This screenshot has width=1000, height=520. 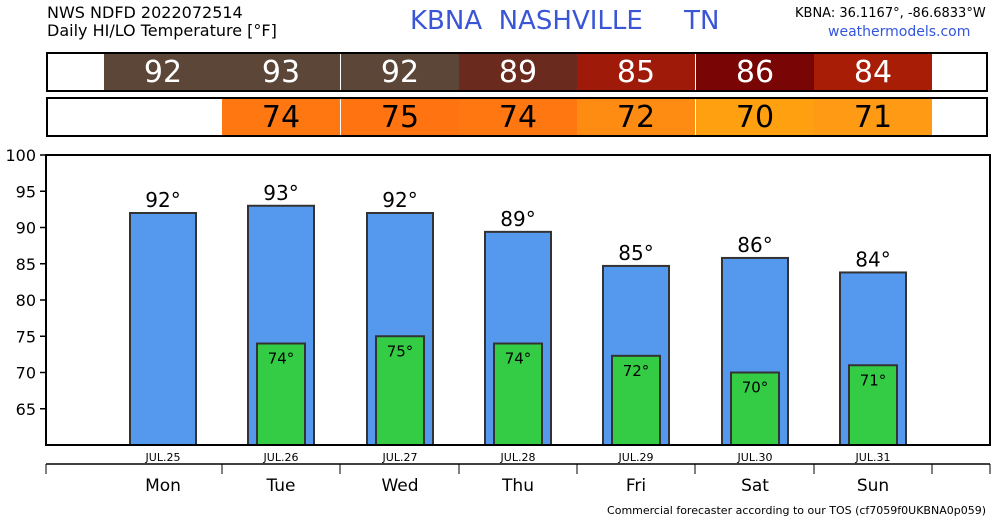 What do you see at coordinates (873, 117) in the screenshot?
I see `low-cell-sun: 71` at bounding box center [873, 117].